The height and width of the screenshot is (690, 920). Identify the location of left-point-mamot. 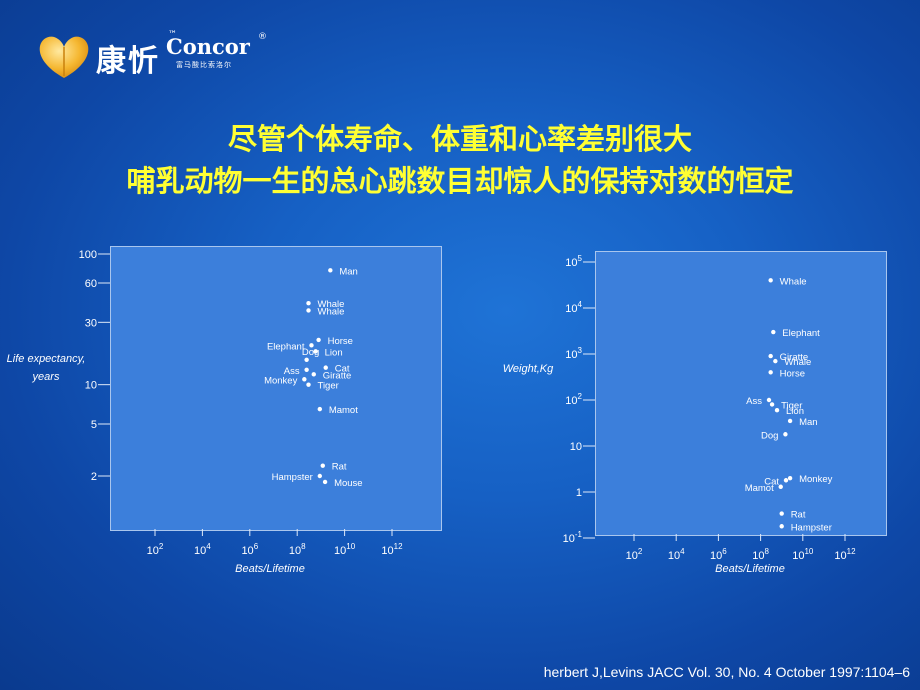
(320, 409).